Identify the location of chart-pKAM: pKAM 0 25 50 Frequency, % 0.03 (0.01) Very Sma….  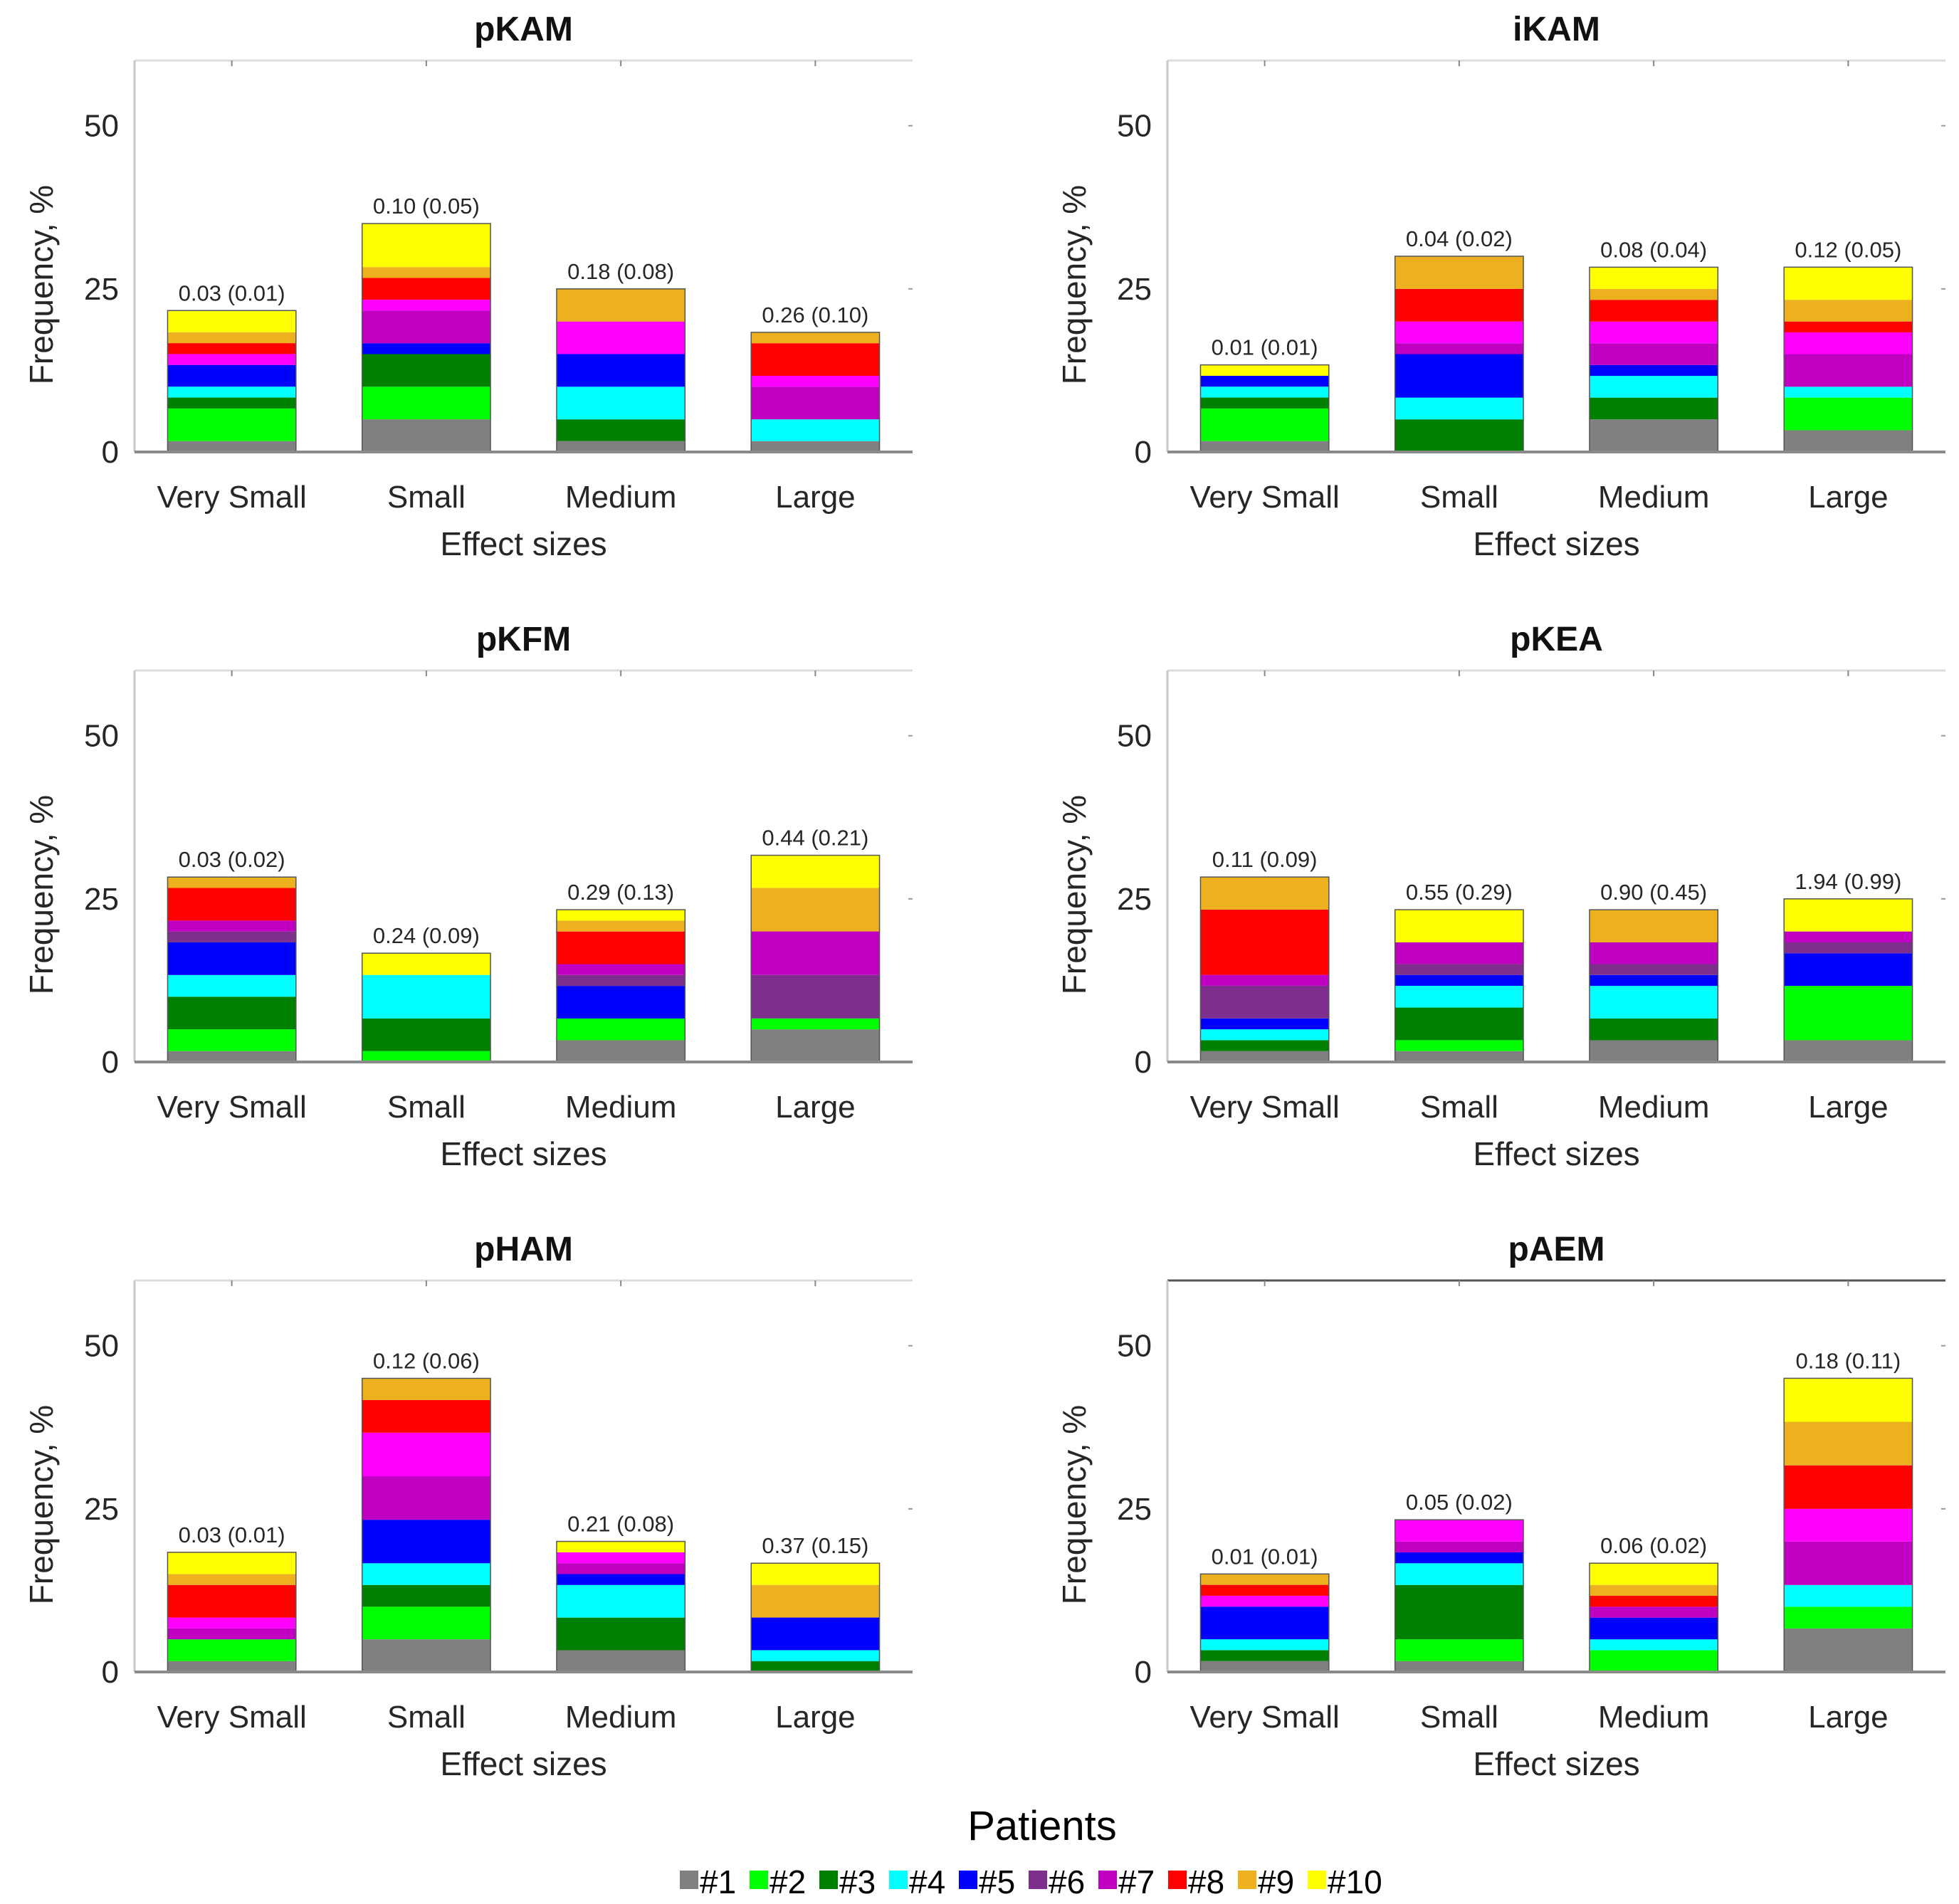
(468, 286).